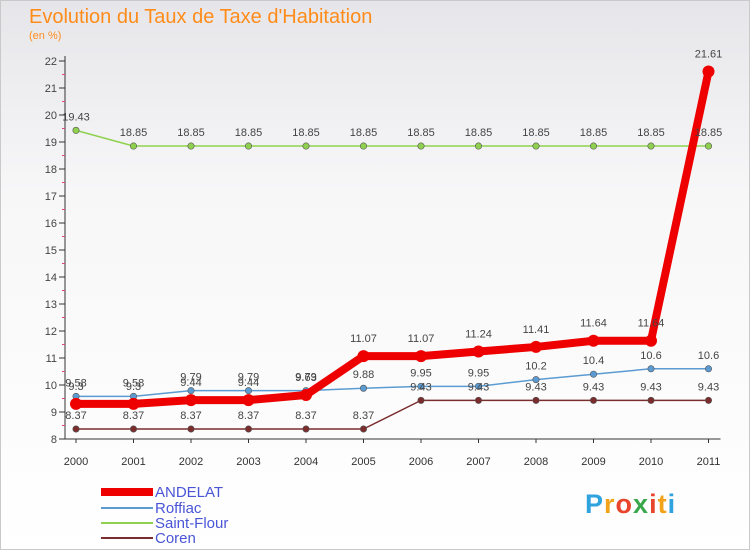 This screenshot has height=550, width=750. Describe the element at coordinates (662, 504) in the screenshot. I see `logo-letter: t` at that location.